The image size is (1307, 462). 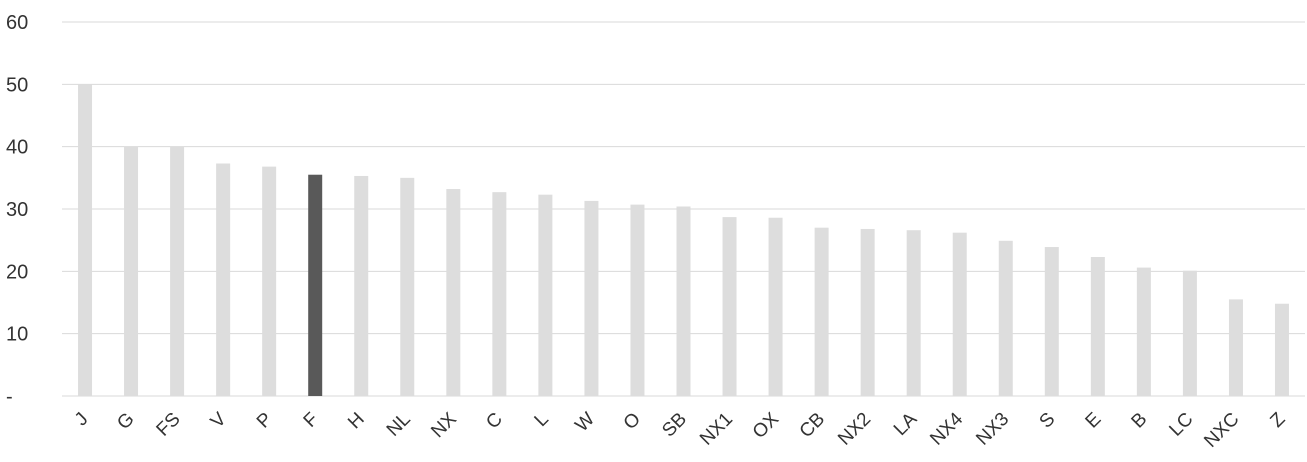 What do you see at coordinates (683, 301) in the screenshot?
I see `bar-sb` at bounding box center [683, 301].